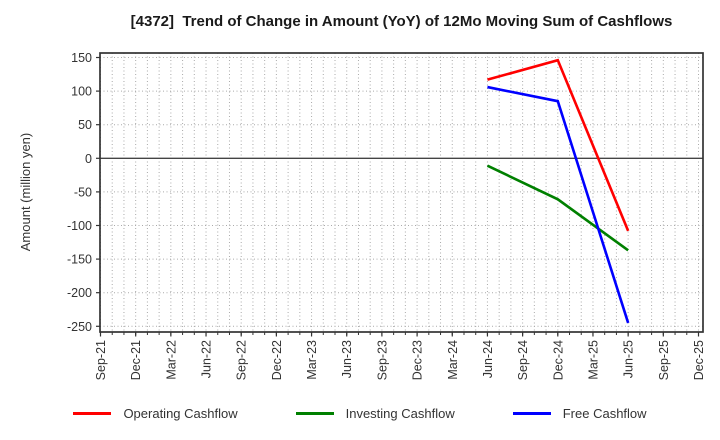 Image resolution: width=720 pixels, height=440 pixels. I want to click on investing-line-swatch-icon, so click(314, 413).